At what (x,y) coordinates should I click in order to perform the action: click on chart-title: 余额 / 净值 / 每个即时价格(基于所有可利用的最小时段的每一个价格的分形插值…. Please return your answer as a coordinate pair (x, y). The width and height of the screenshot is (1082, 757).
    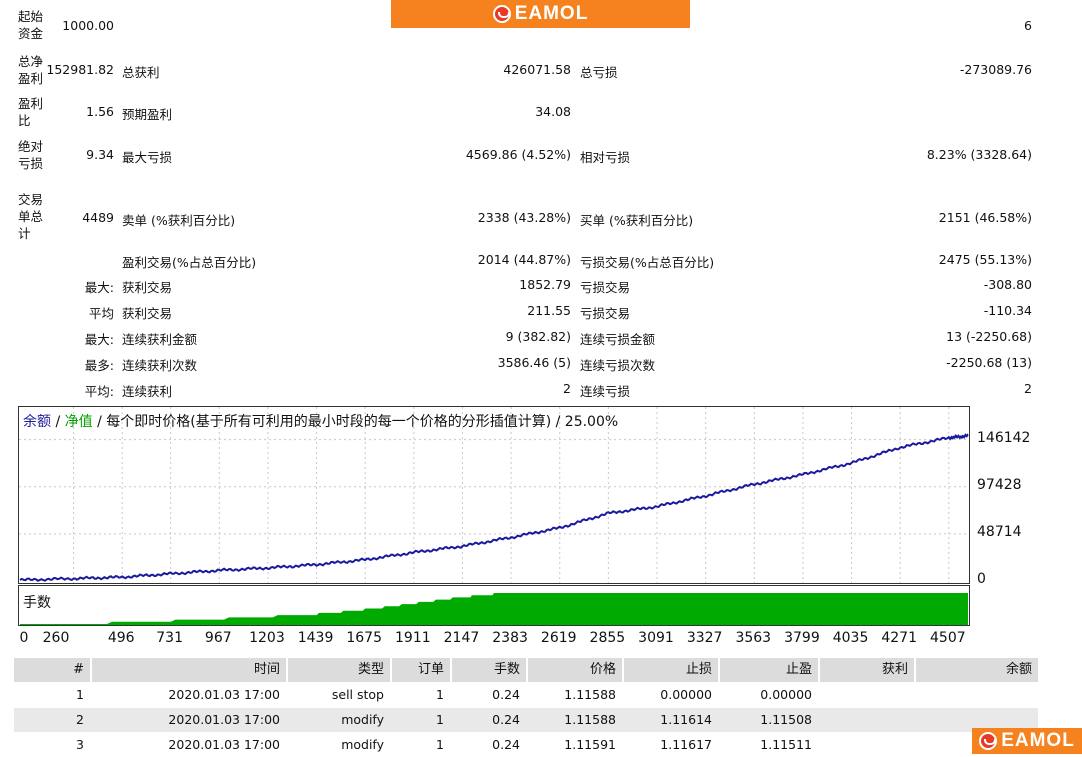
    Looking at the image, I should click on (320, 421).